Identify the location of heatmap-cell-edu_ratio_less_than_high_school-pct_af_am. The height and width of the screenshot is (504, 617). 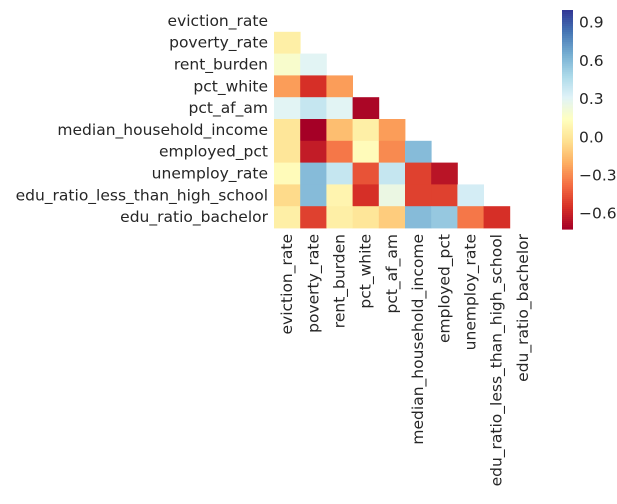
(392, 195).